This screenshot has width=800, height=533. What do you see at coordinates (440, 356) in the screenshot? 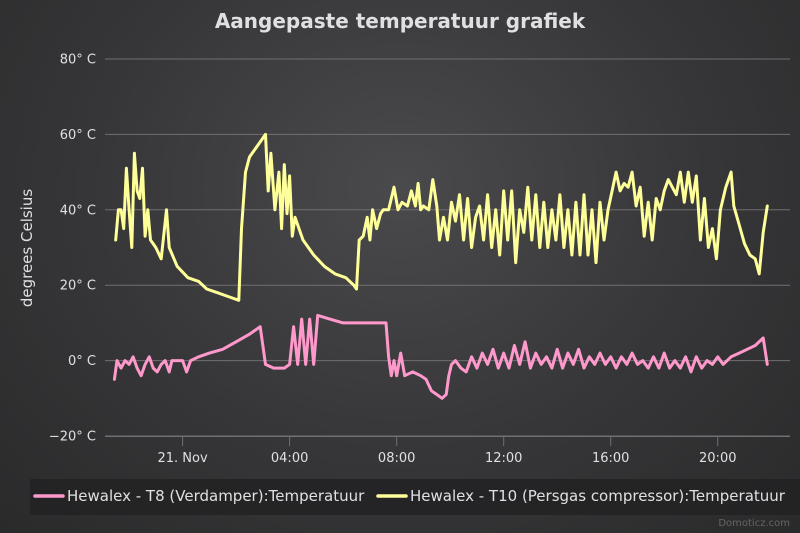
I see `series-line-t8` at bounding box center [440, 356].